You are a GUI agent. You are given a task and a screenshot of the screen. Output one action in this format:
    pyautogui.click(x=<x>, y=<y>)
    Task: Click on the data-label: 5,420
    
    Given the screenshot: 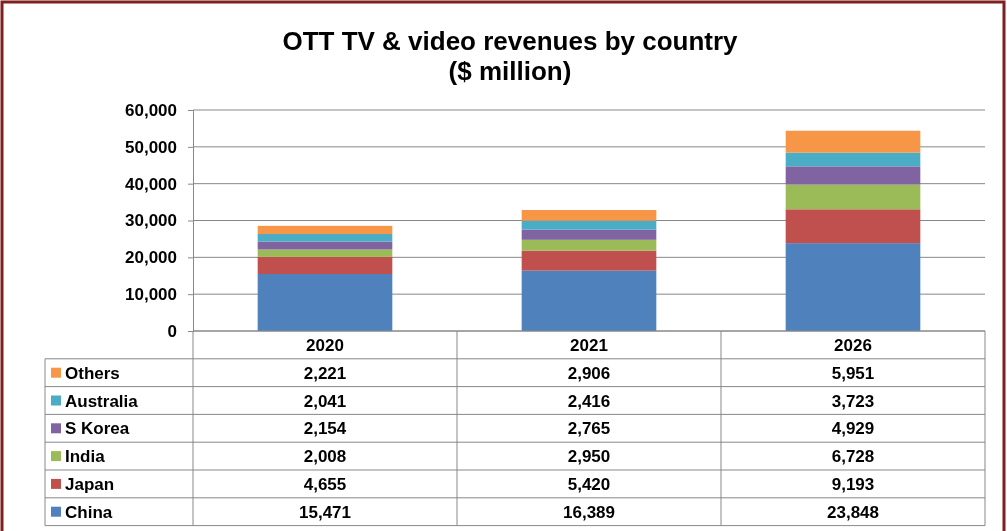 What is the action you would take?
    pyautogui.click(x=589, y=484)
    